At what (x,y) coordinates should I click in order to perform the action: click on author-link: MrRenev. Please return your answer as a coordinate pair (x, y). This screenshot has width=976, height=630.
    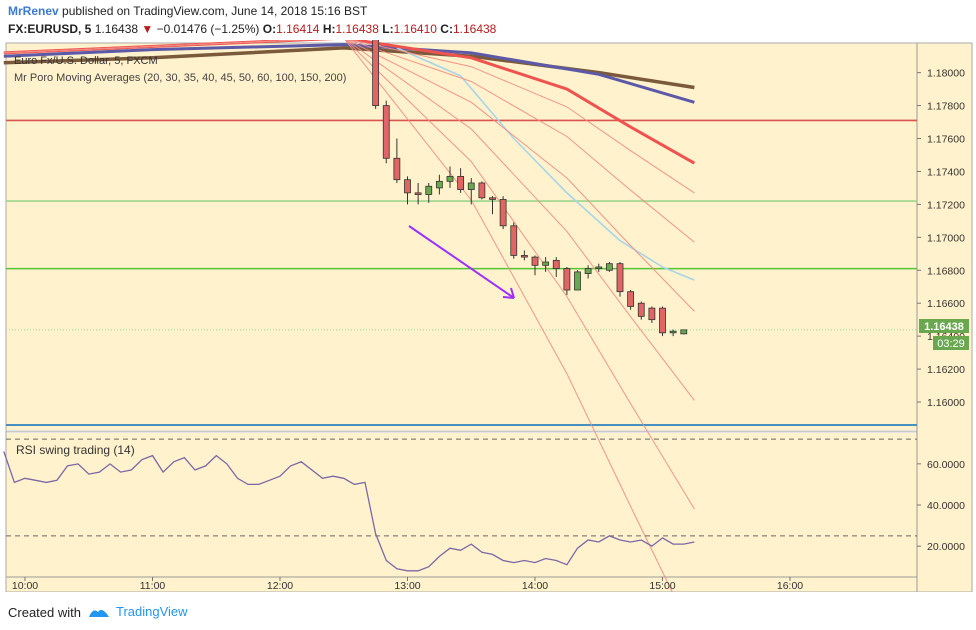
    Looking at the image, I should click on (33, 11).